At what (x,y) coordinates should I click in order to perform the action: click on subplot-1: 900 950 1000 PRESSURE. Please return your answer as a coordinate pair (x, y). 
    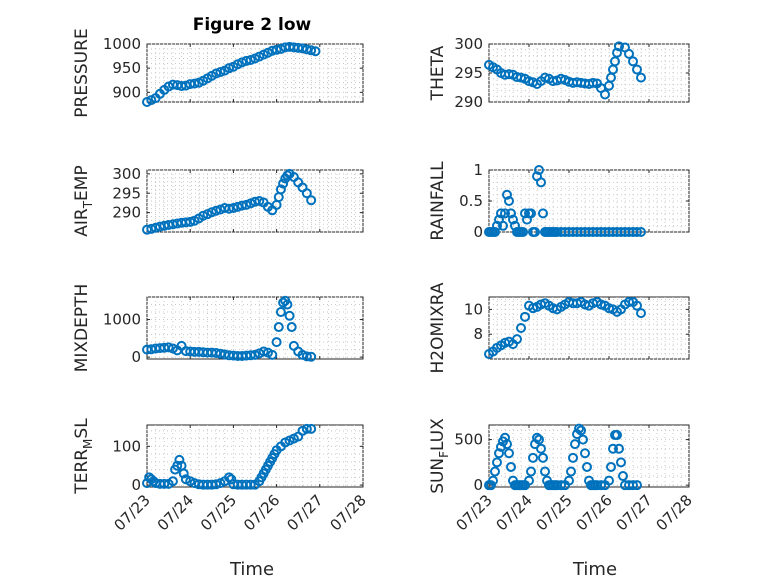
    Looking at the image, I should click on (218, 73).